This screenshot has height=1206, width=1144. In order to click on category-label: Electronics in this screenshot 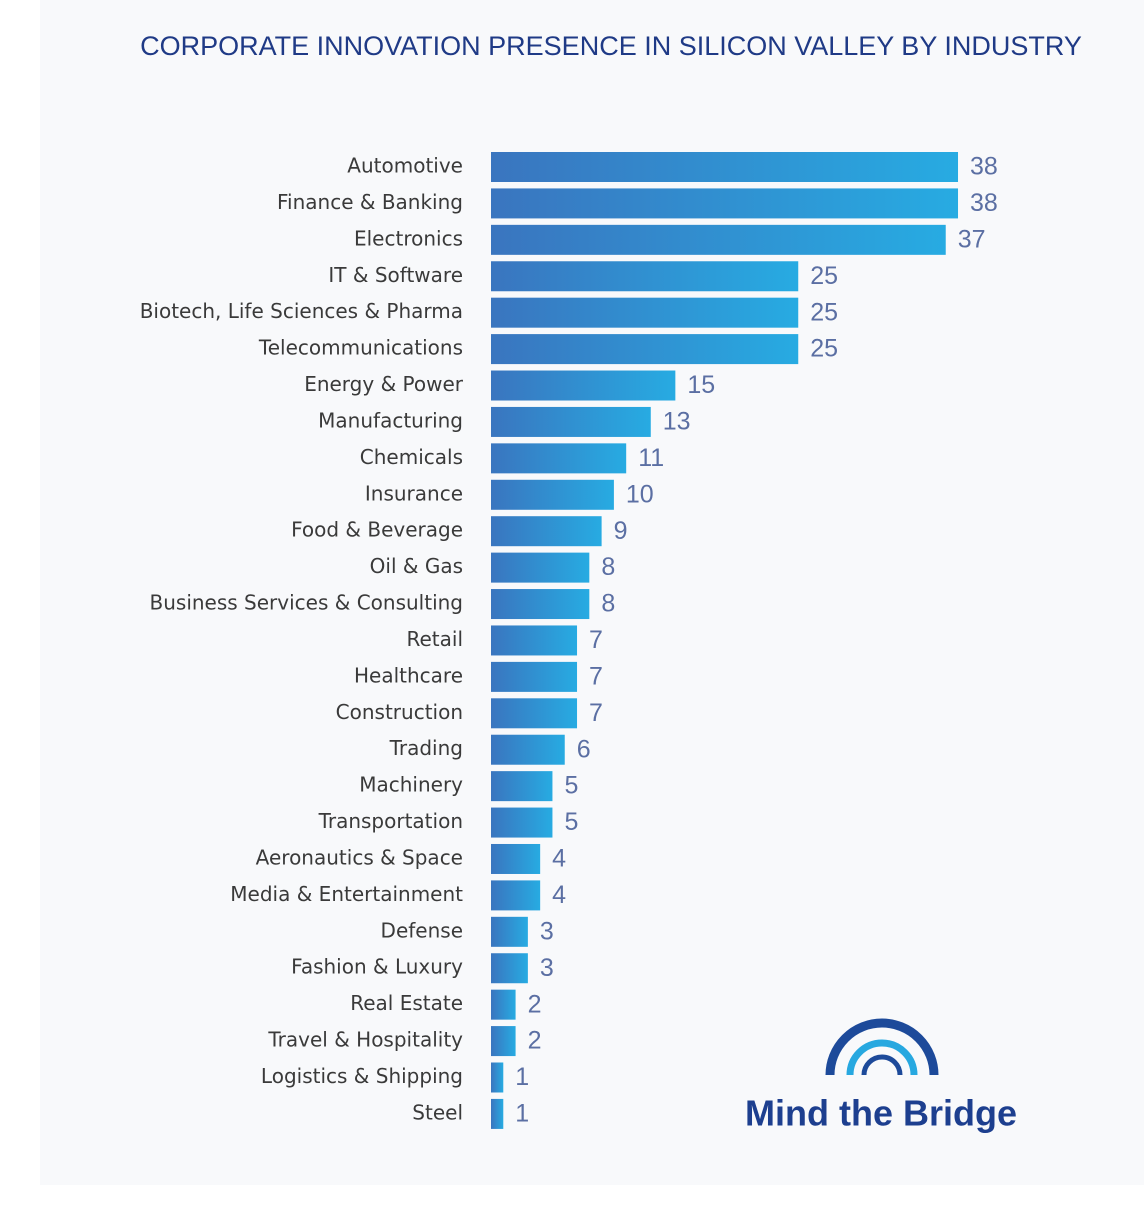, I will do `click(408, 238)`.